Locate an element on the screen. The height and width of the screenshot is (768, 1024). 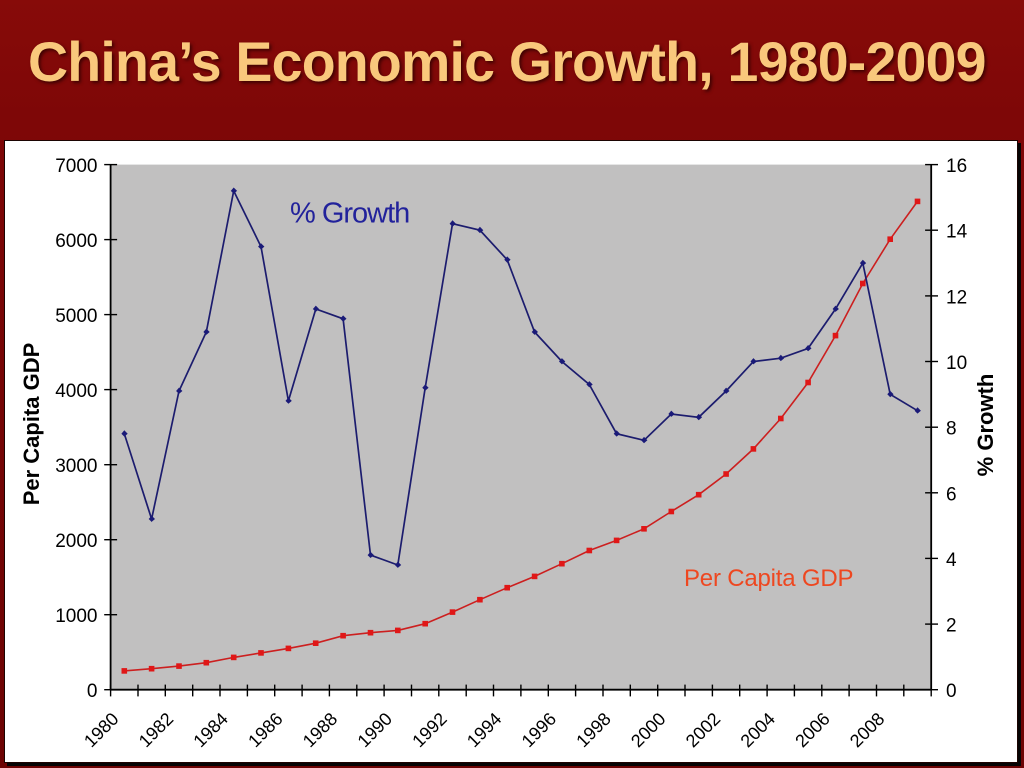
svg-text: 1994 is located at coordinates (484, 730).